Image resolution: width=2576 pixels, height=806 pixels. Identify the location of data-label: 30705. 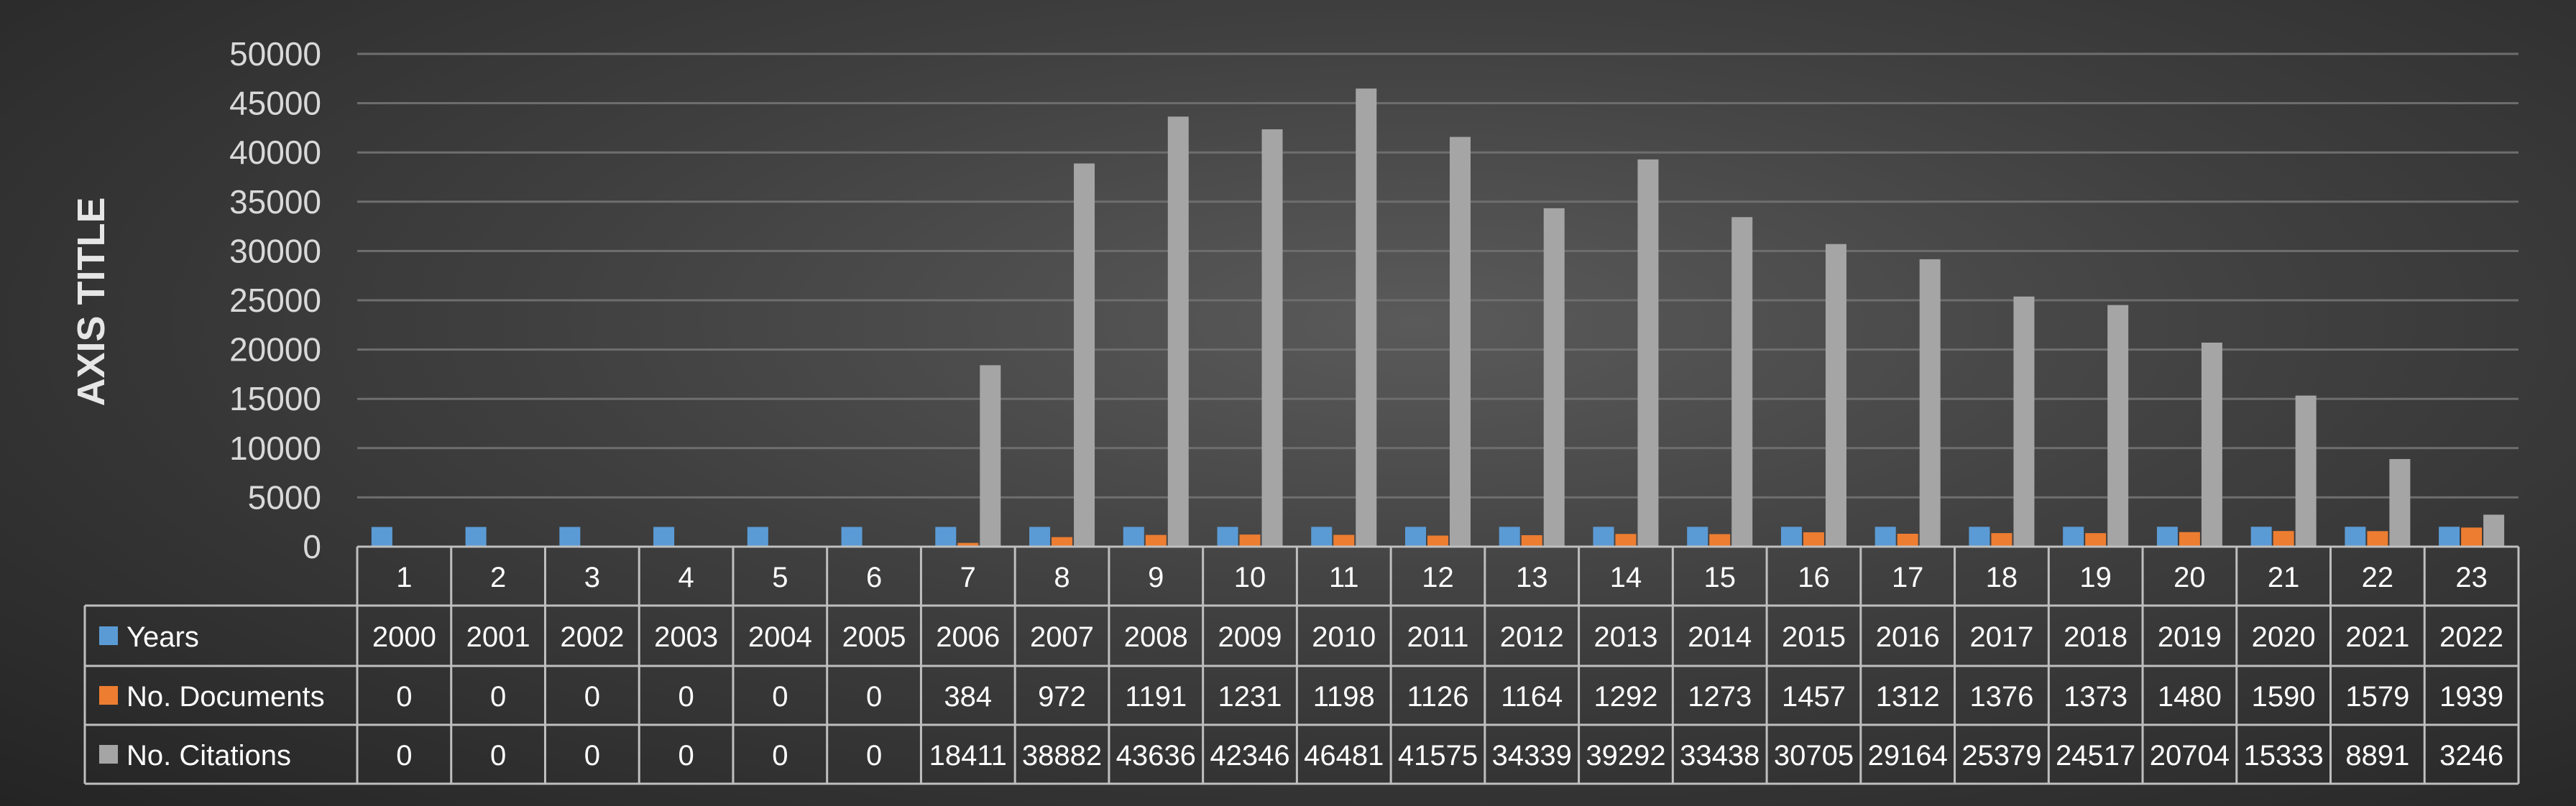
(1814, 756).